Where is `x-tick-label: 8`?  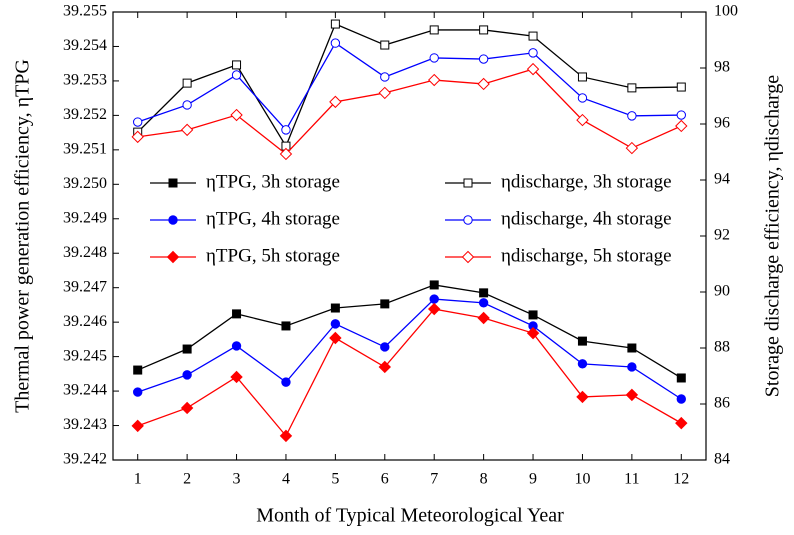
x-tick-label: 8 is located at coordinates (484, 479).